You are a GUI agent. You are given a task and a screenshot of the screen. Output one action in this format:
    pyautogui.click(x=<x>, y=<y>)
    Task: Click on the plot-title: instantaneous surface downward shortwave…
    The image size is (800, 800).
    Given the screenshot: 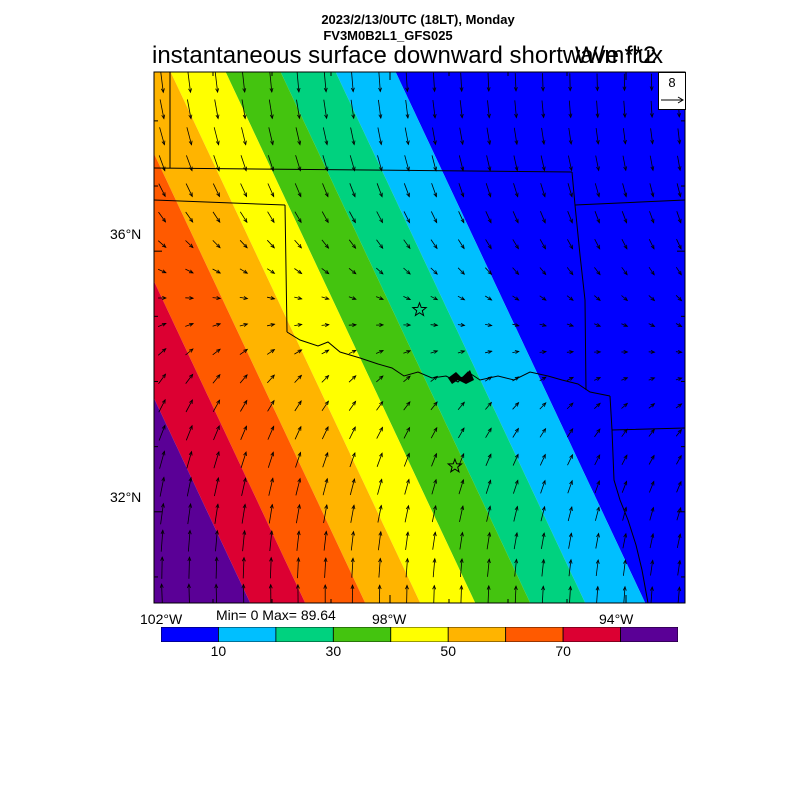 What is the action you would take?
    pyautogui.click(x=407, y=55)
    